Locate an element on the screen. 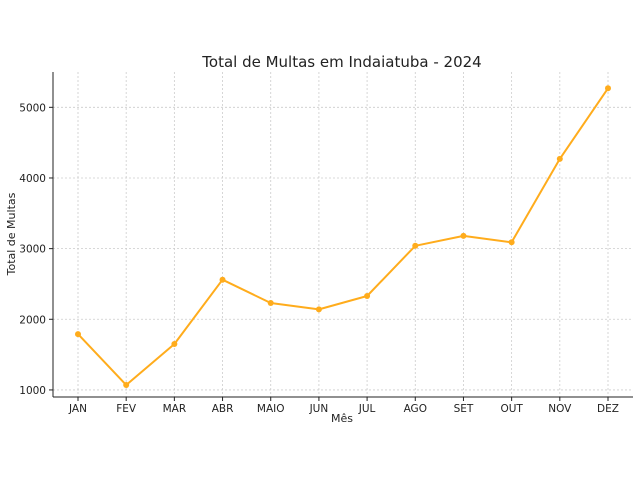  x-tick-label: JAN is located at coordinates (77, 409).